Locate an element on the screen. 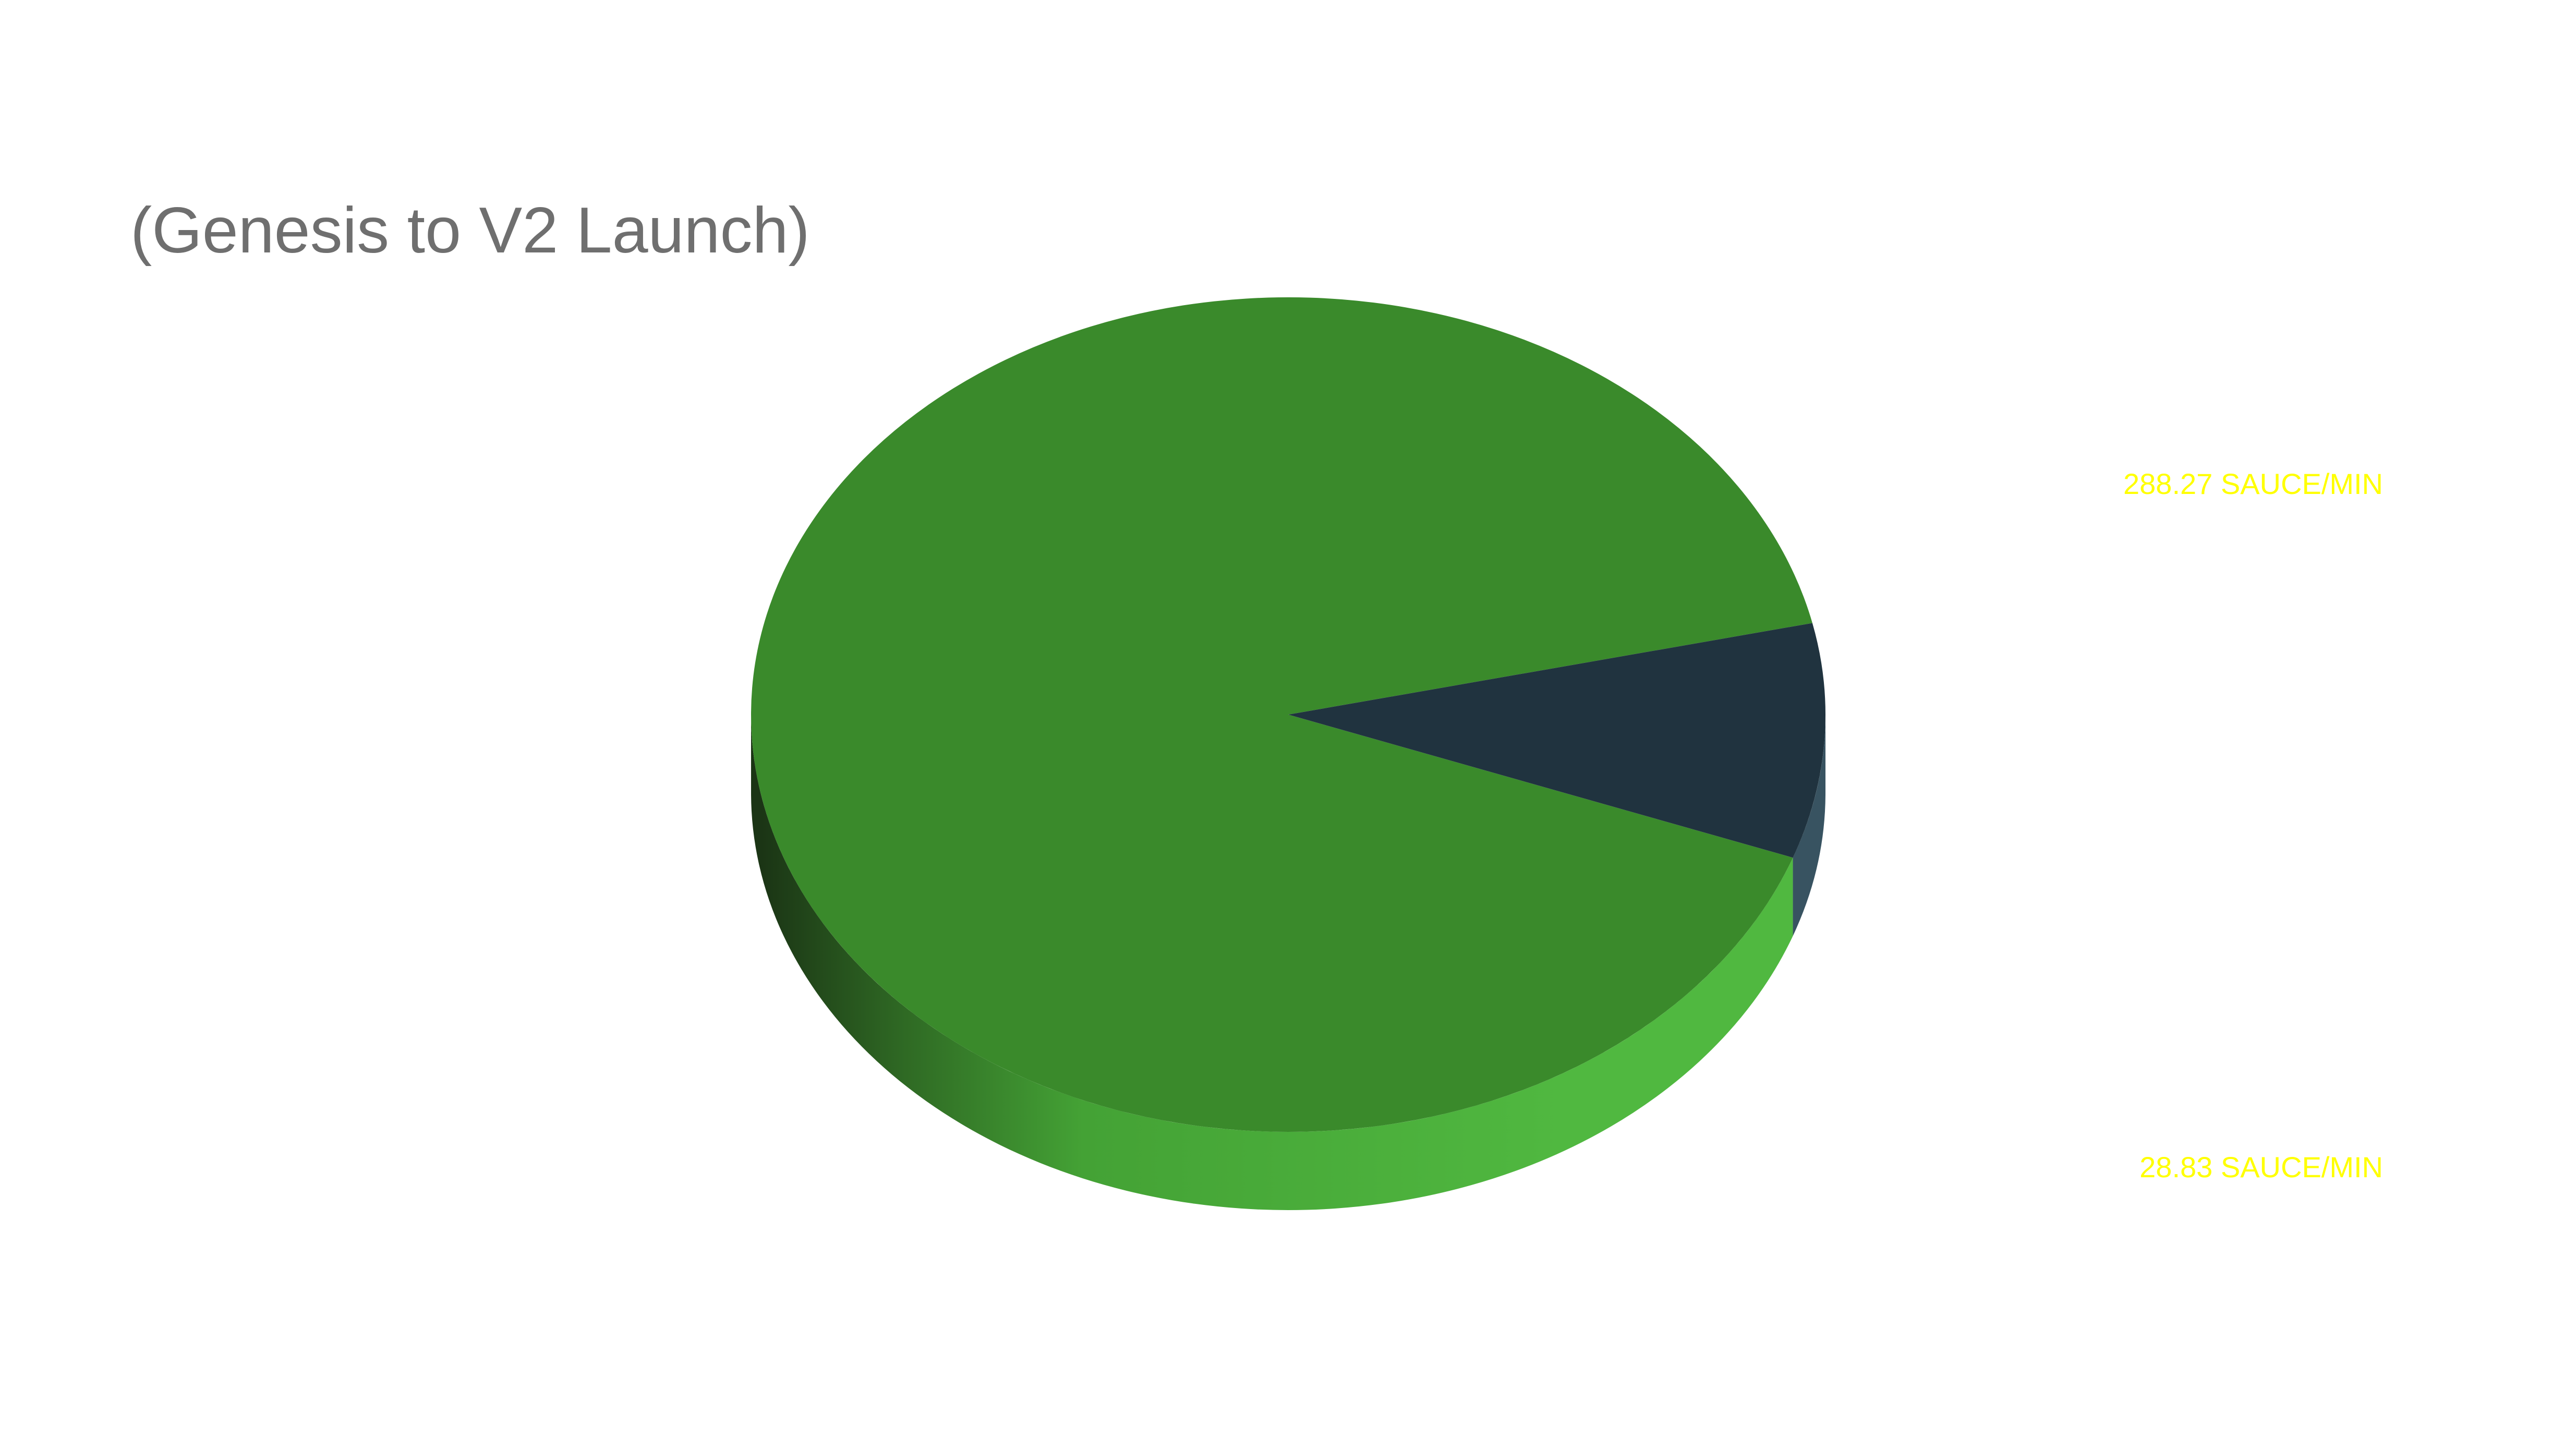 The height and width of the screenshot is (1449, 2576). pie-side-wall is located at coordinates (1288, 963).